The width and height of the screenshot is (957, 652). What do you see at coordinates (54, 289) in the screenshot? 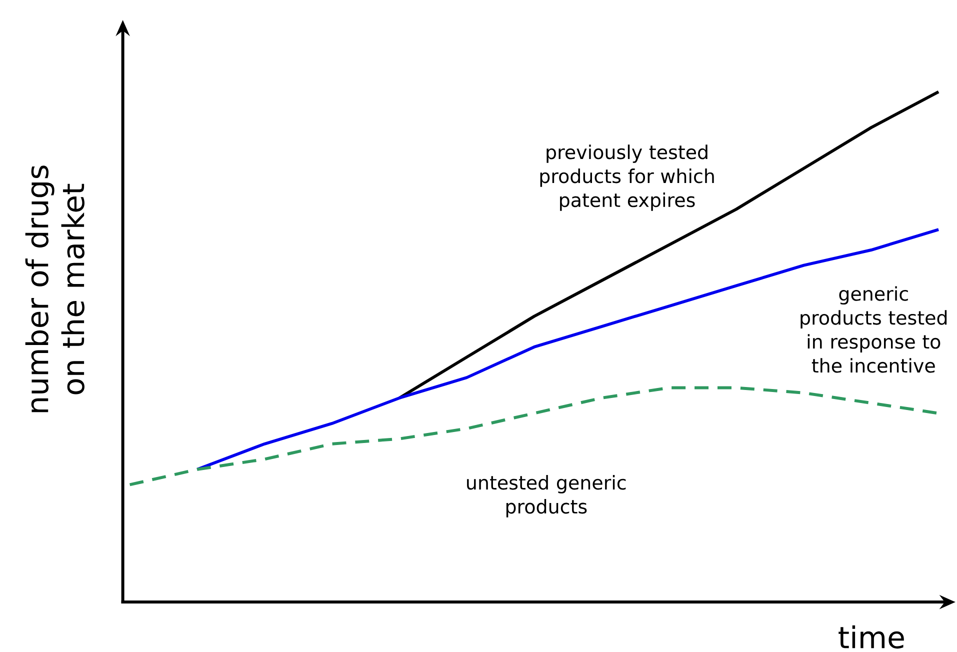
I see `y-axis-title: number of drugs on the market` at bounding box center [54, 289].